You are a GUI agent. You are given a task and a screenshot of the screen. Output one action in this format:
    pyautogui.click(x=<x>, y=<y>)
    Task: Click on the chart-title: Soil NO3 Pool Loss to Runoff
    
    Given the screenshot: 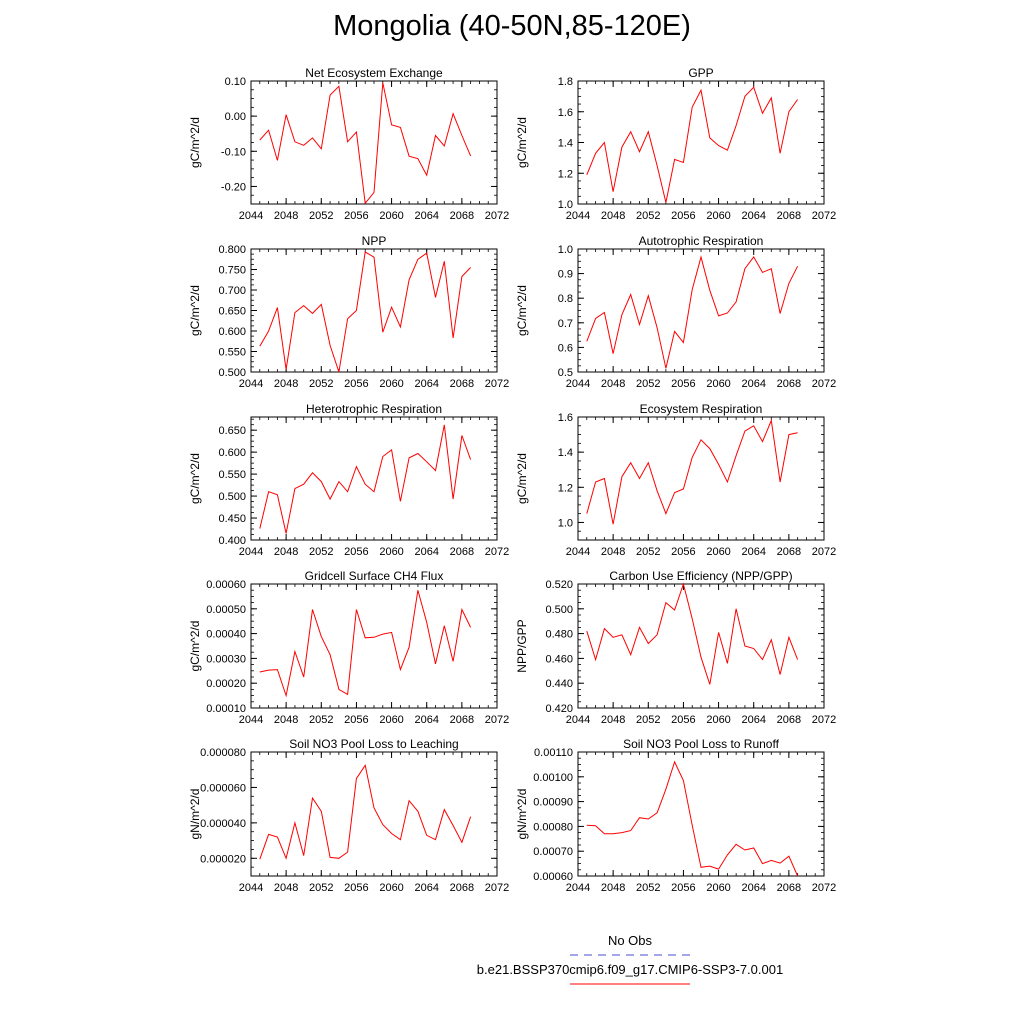 What is the action you would take?
    pyautogui.click(x=701, y=744)
    